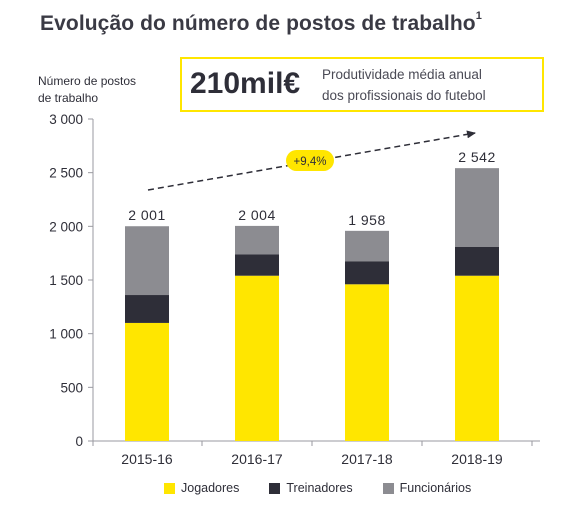 The image size is (577, 514). I want to click on y-tick-label: 2 500, so click(66, 173).